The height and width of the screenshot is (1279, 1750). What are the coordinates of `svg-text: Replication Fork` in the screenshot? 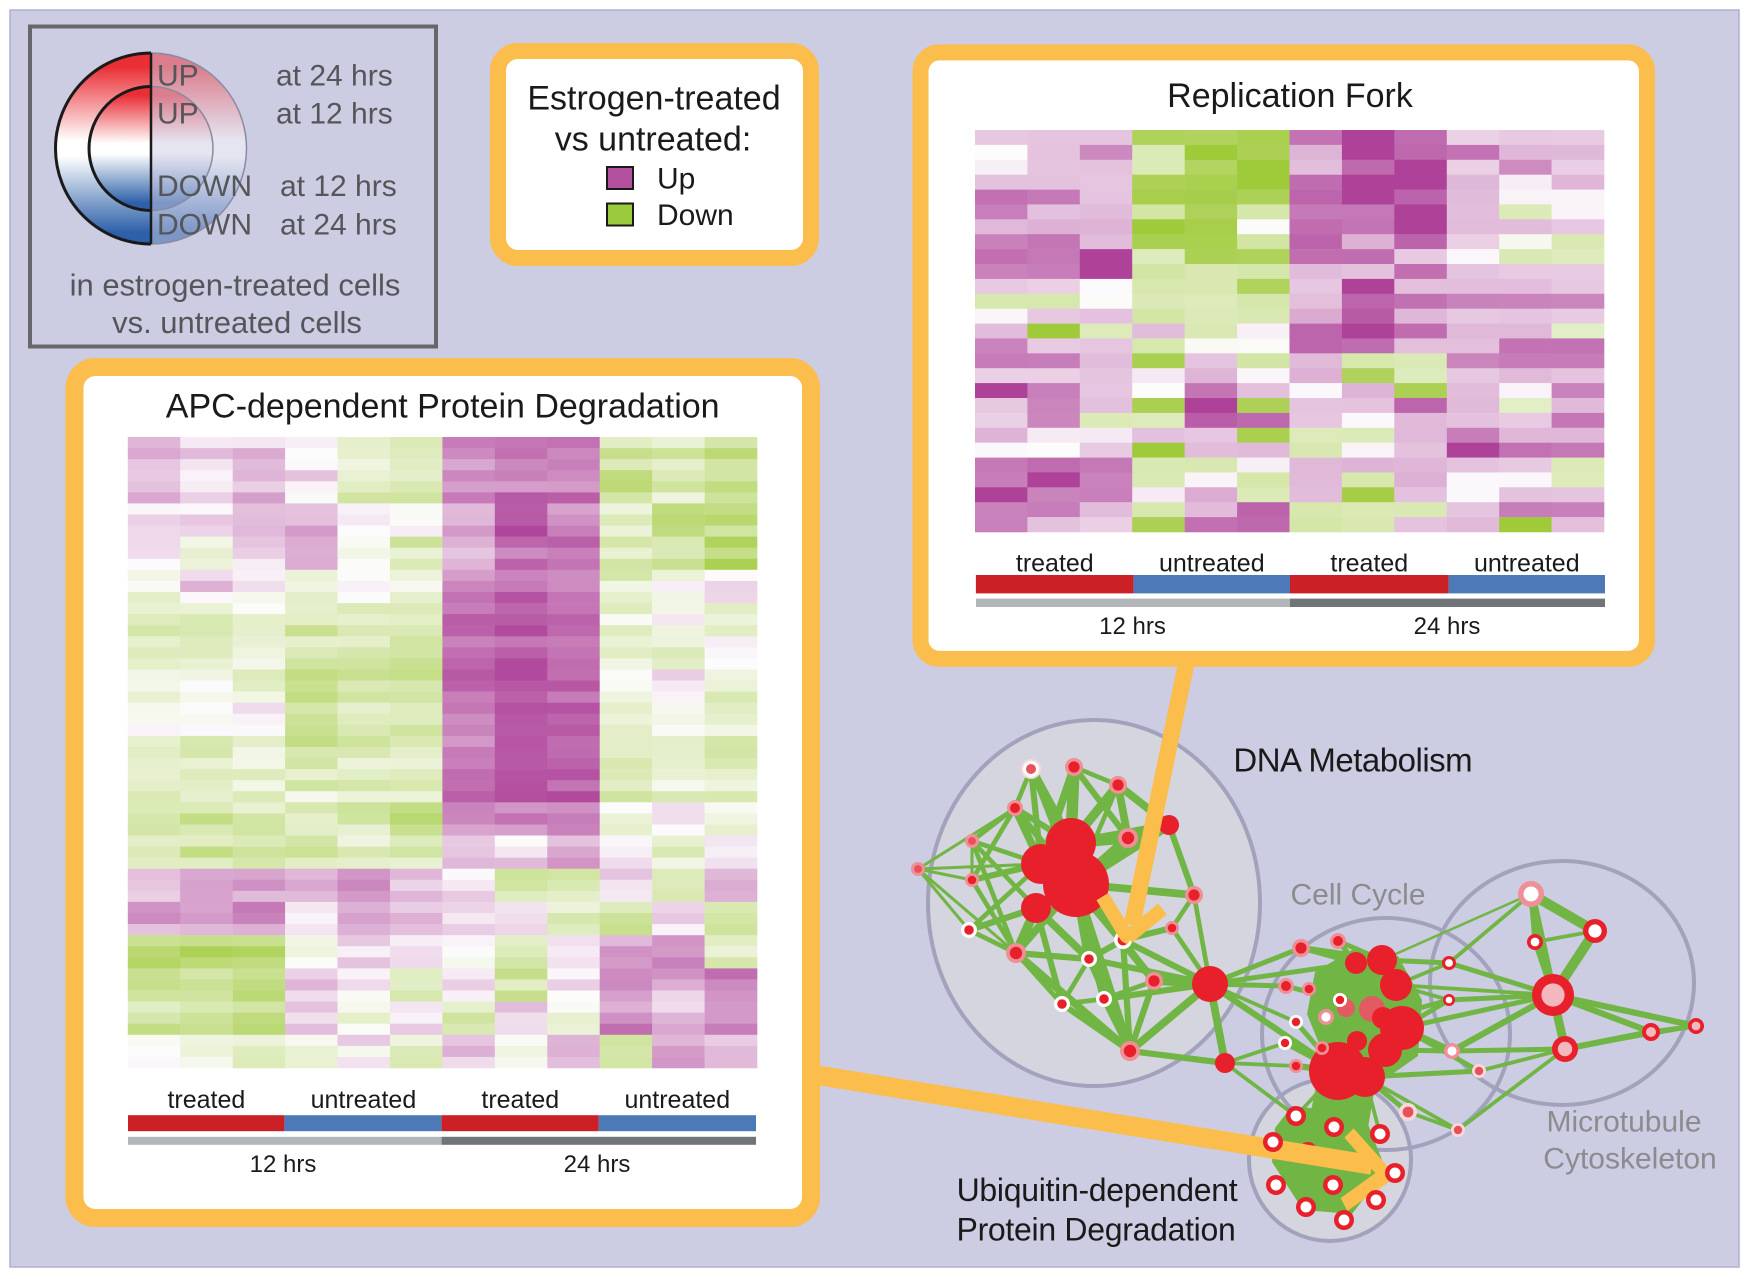 It's located at (1290, 96).